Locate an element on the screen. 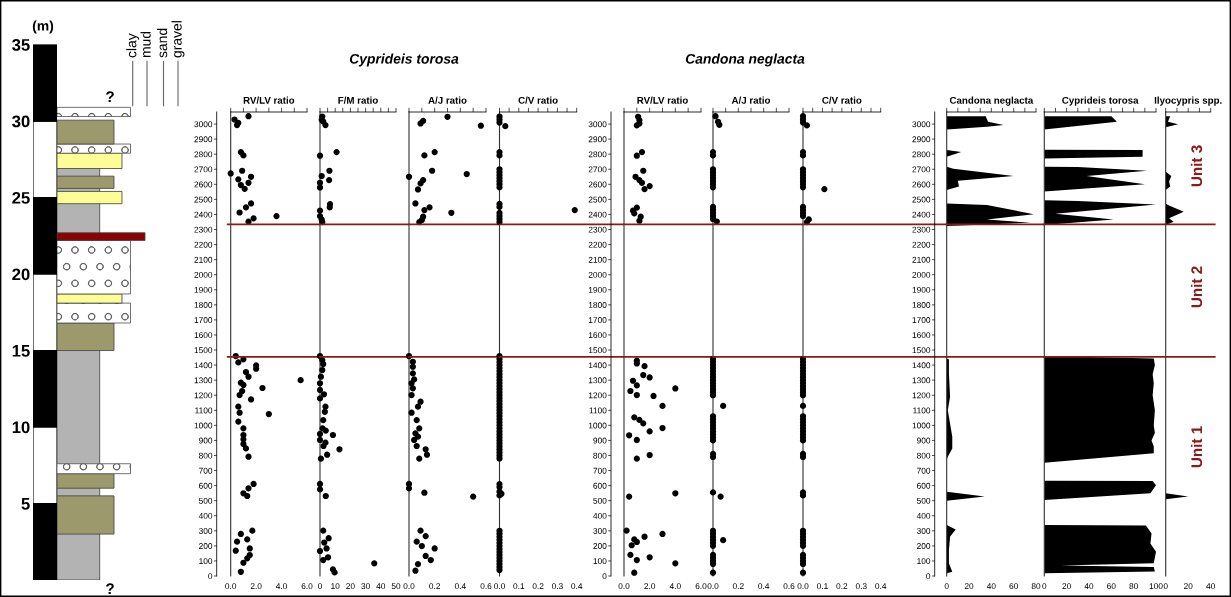  text: mud is located at coordinates (145, 44).